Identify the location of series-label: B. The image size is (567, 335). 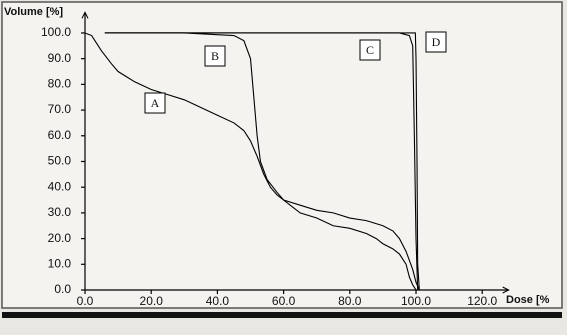
(215, 56).